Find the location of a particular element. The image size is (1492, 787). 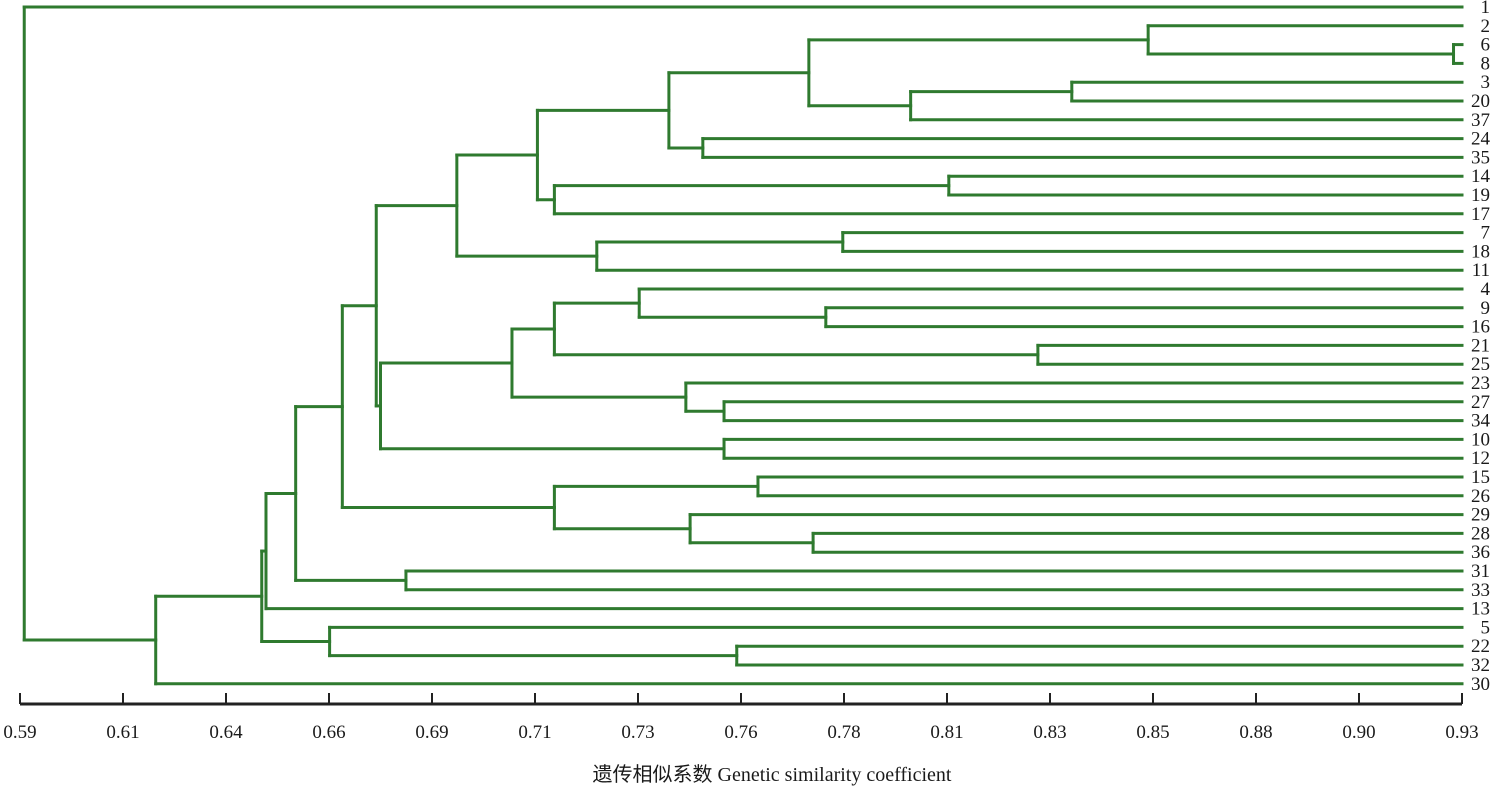

leaf-label-11: 11 is located at coordinates (1481, 270).